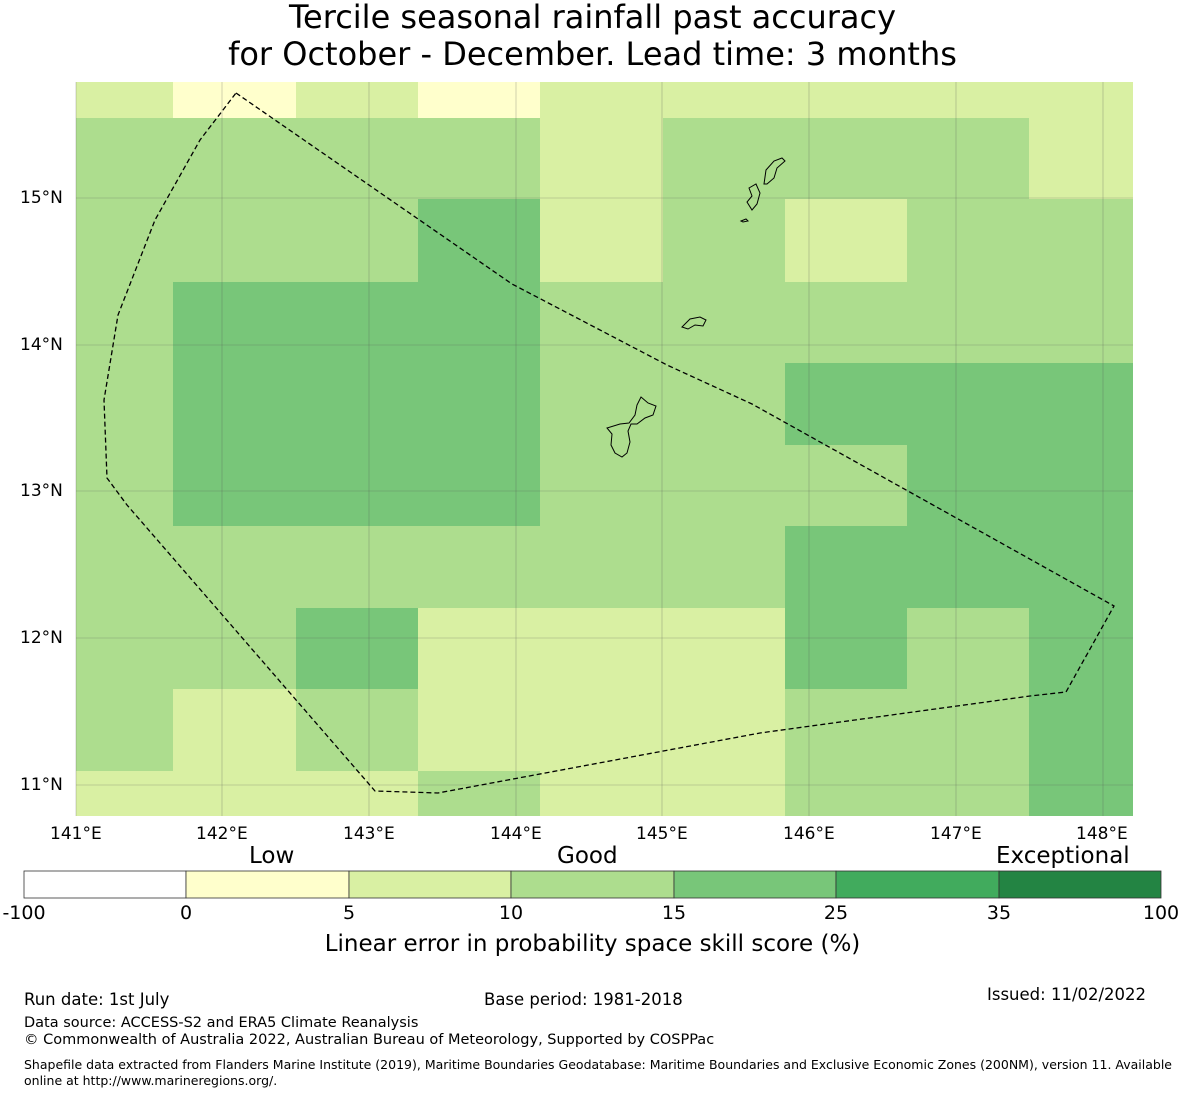  I want to click on lat-label-15n: 15°N, so click(41, 198).